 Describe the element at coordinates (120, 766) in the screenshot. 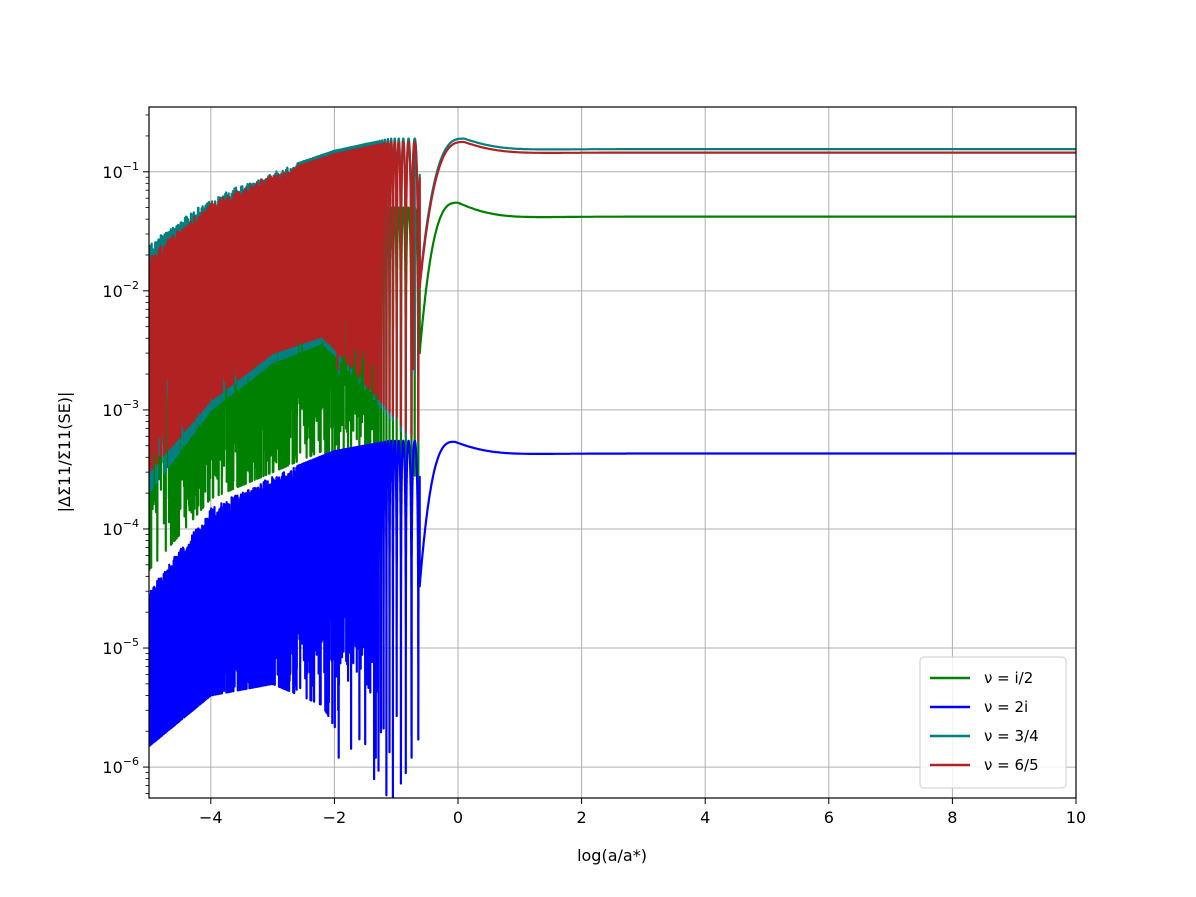

I see `y-tick-label: 10⁻⁶` at that location.